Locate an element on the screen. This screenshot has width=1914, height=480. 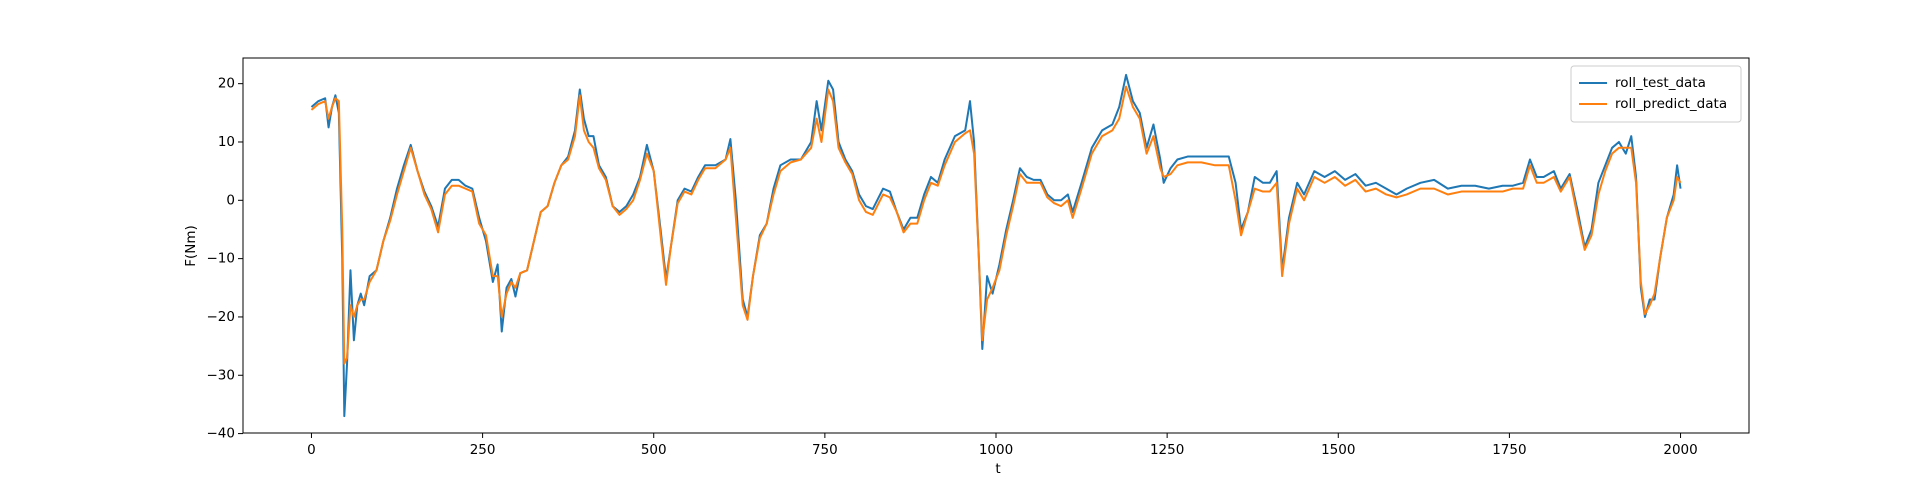
y-tick-label: 10 is located at coordinates (226, 142).